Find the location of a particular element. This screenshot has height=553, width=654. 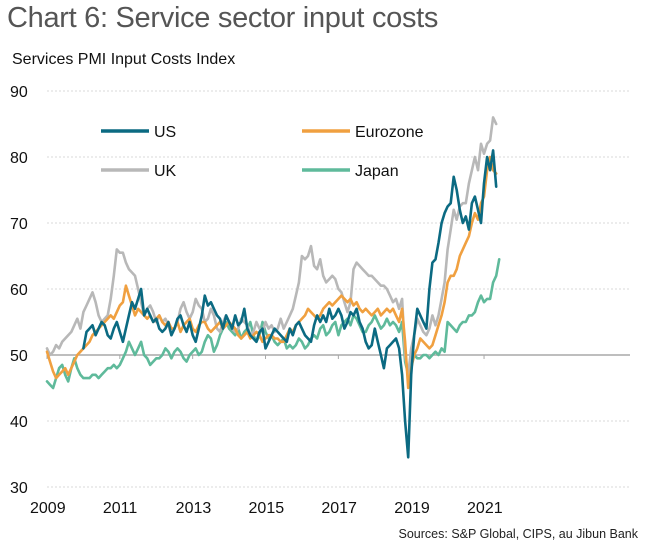

x-tick-label: 2011 is located at coordinates (120, 508).